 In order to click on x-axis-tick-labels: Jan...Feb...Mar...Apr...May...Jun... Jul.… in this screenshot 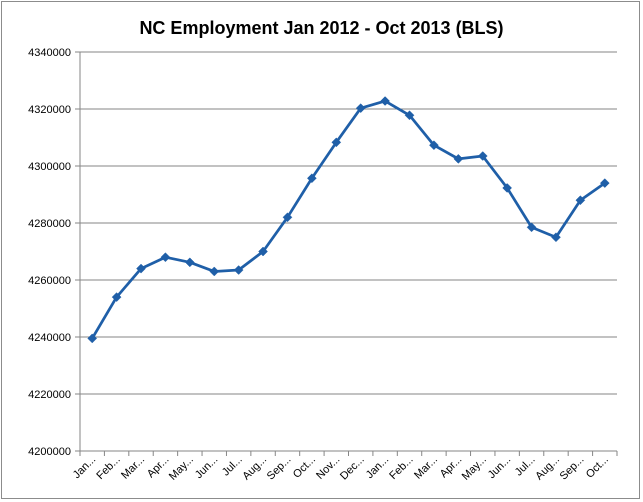, I will do `click(341, 468)`.